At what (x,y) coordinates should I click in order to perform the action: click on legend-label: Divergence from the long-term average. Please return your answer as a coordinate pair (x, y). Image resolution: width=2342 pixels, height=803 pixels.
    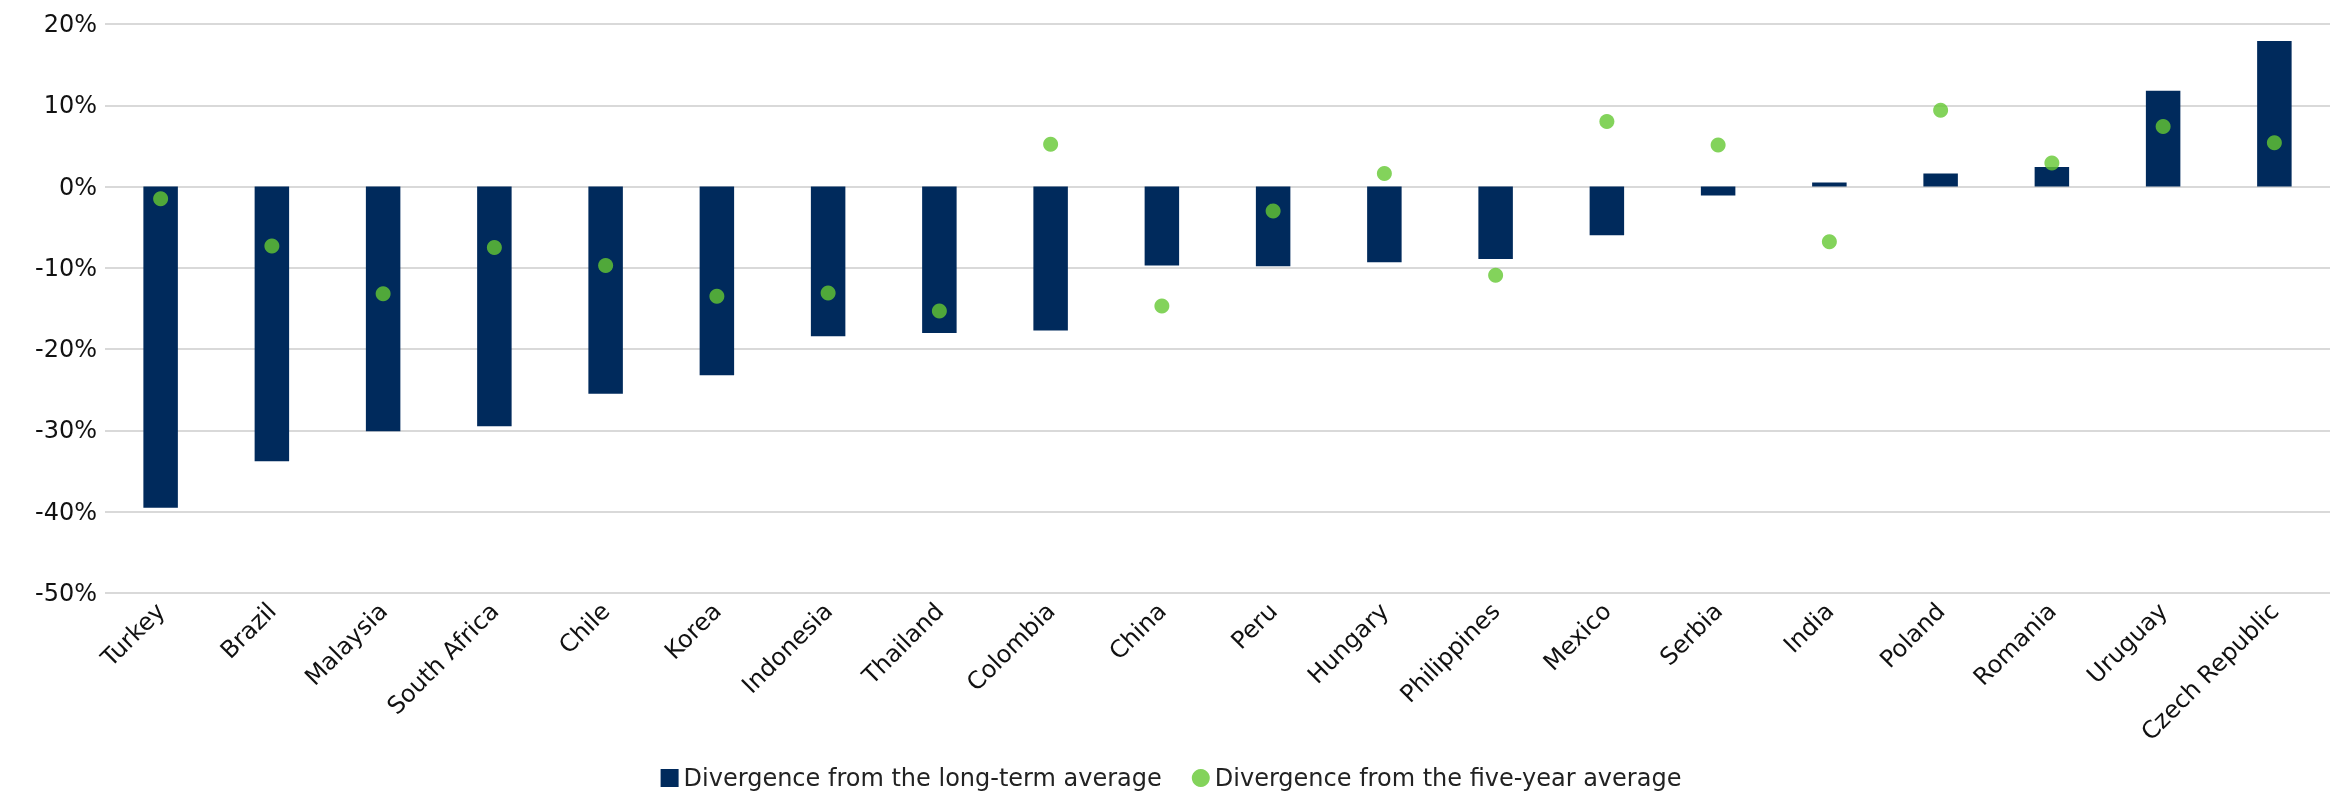
    Looking at the image, I should click on (922, 778).